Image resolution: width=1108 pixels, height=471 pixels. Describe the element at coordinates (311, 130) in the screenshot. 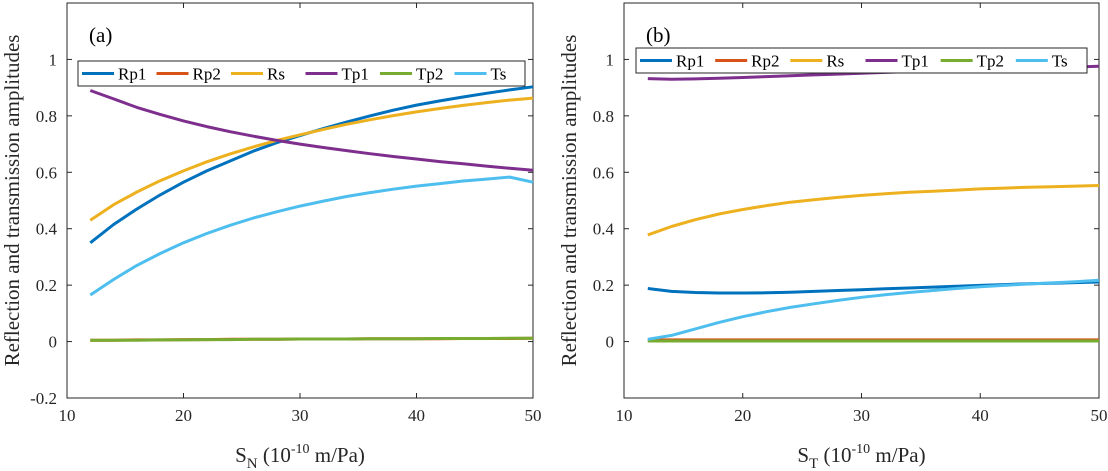

I see `panel-a-series-tp1-line` at that location.